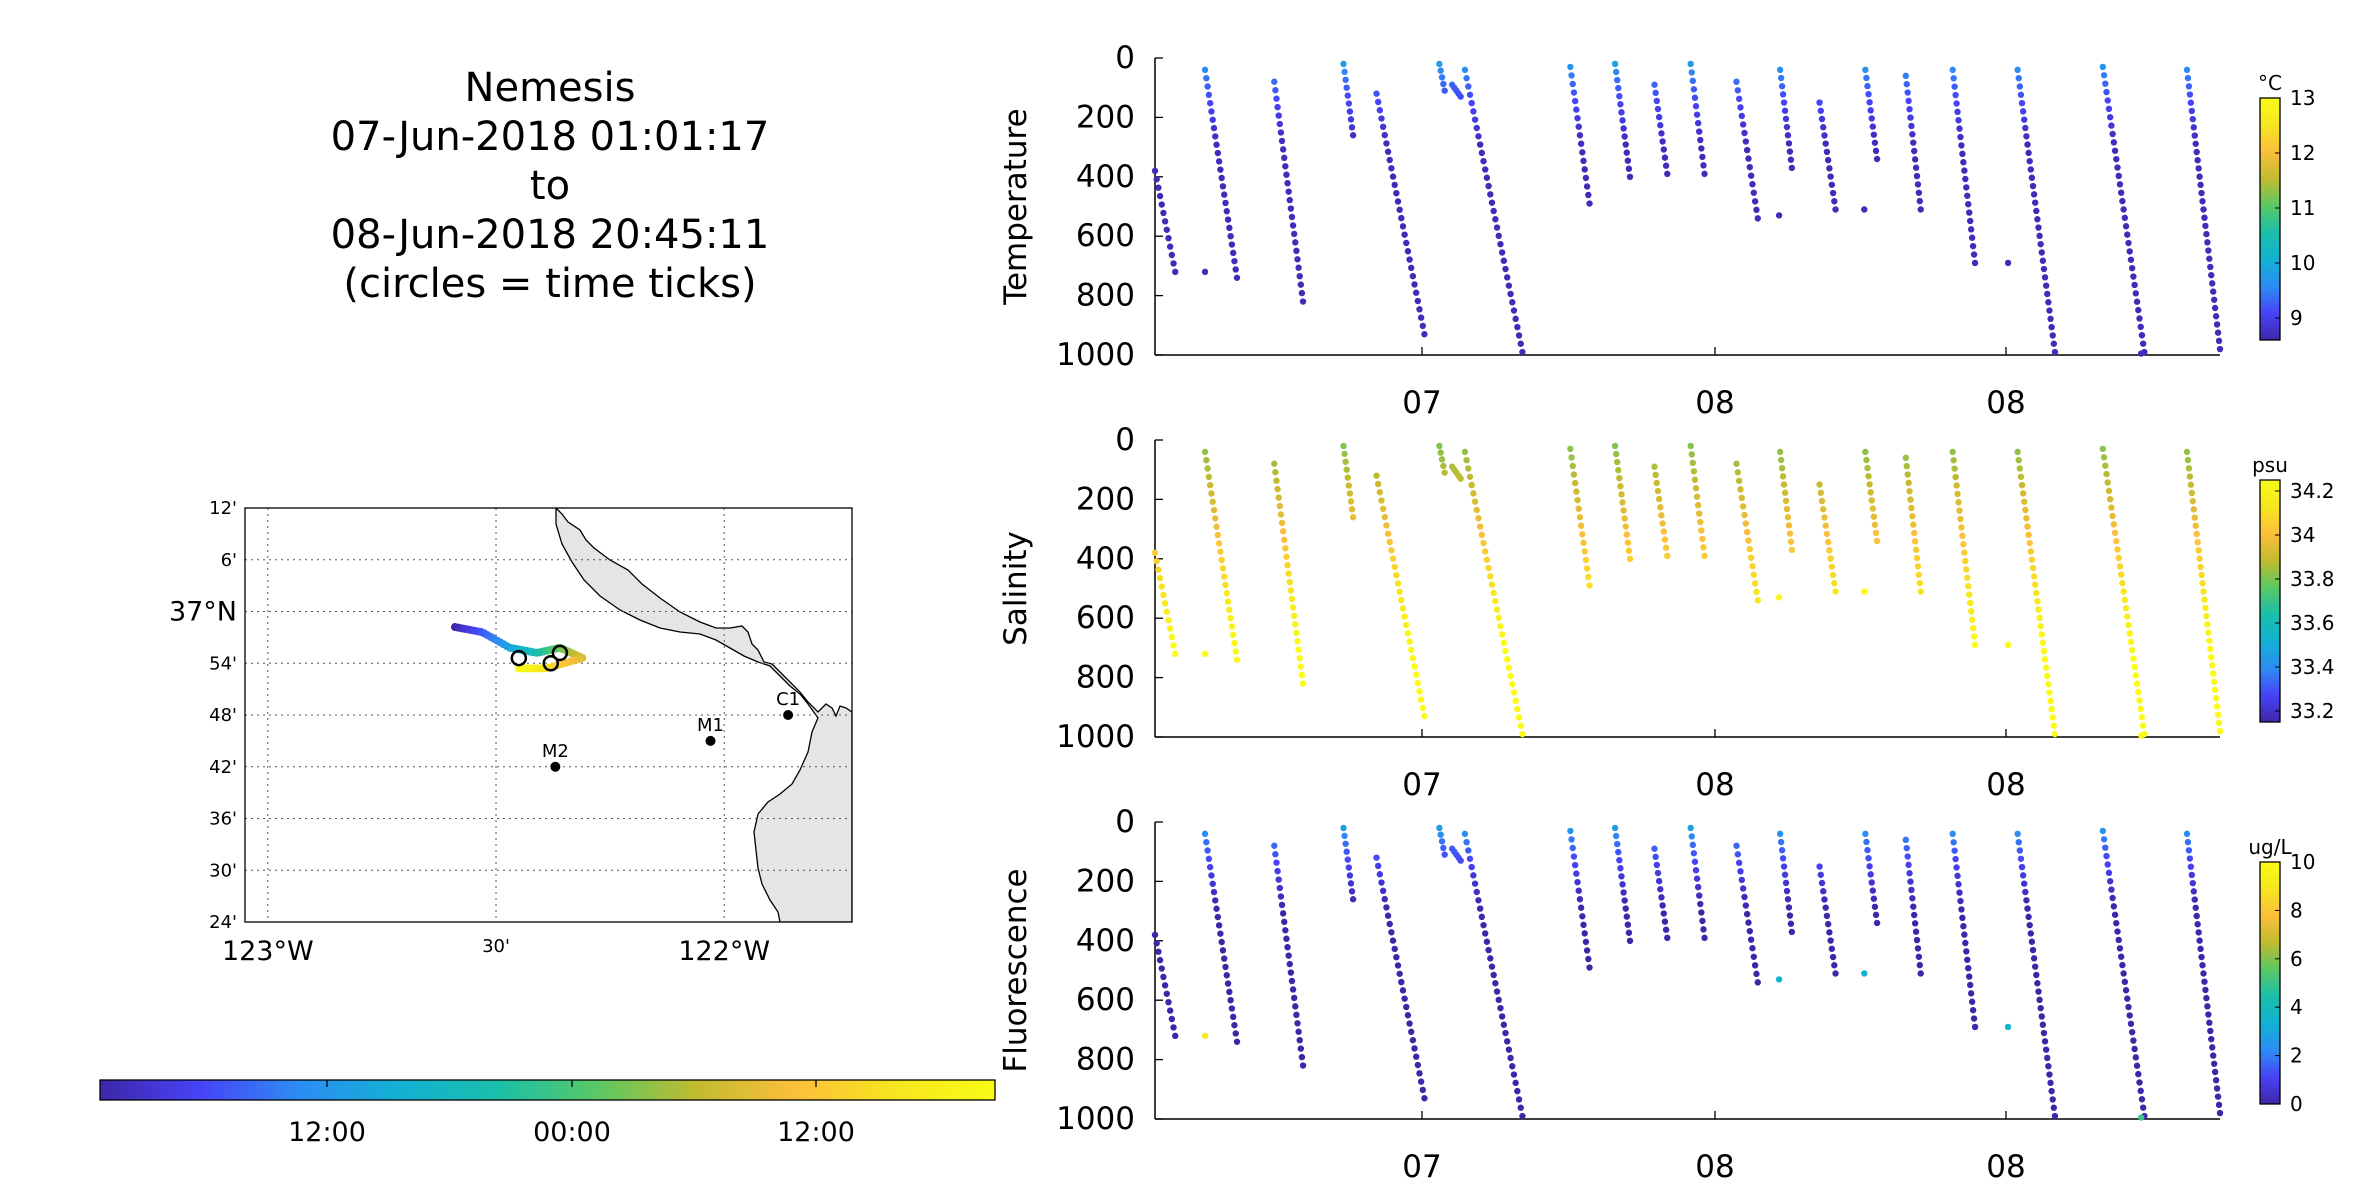  What do you see at coordinates (550, 284) in the screenshot?
I see `title-line-note: (circles = time ticks)` at bounding box center [550, 284].